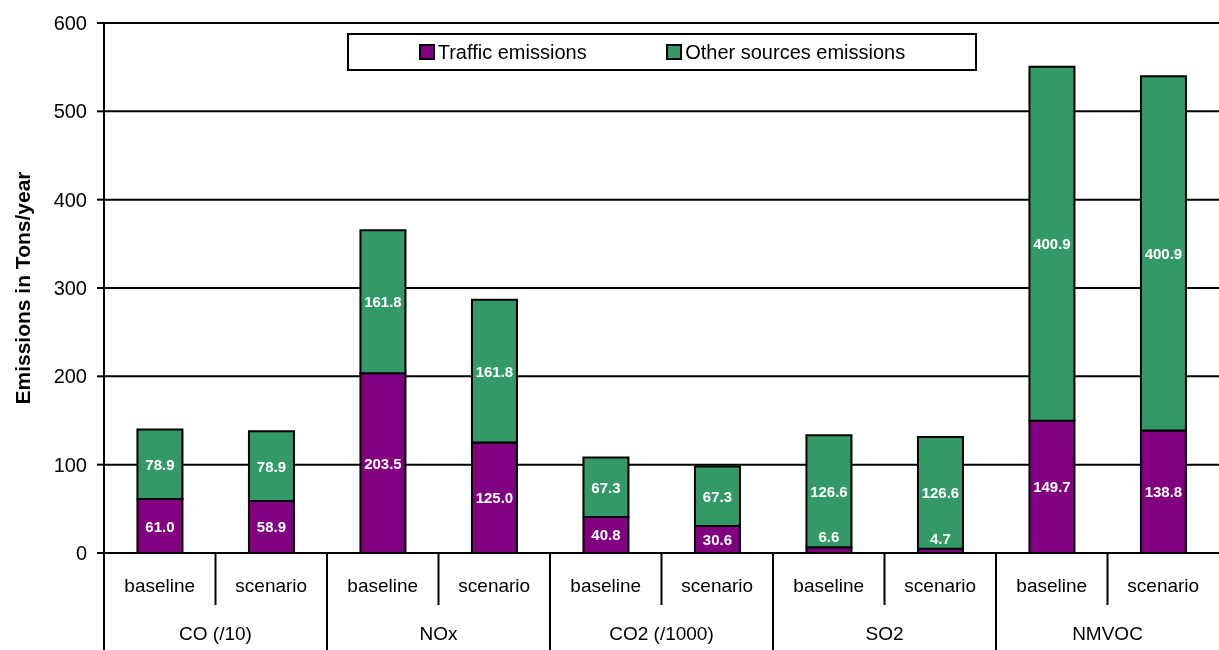 This screenshot has width=1219, height=650. Describe the element at coordinates (70, 111) in the screenshot. I see `y-tick-label: 500` at that location.